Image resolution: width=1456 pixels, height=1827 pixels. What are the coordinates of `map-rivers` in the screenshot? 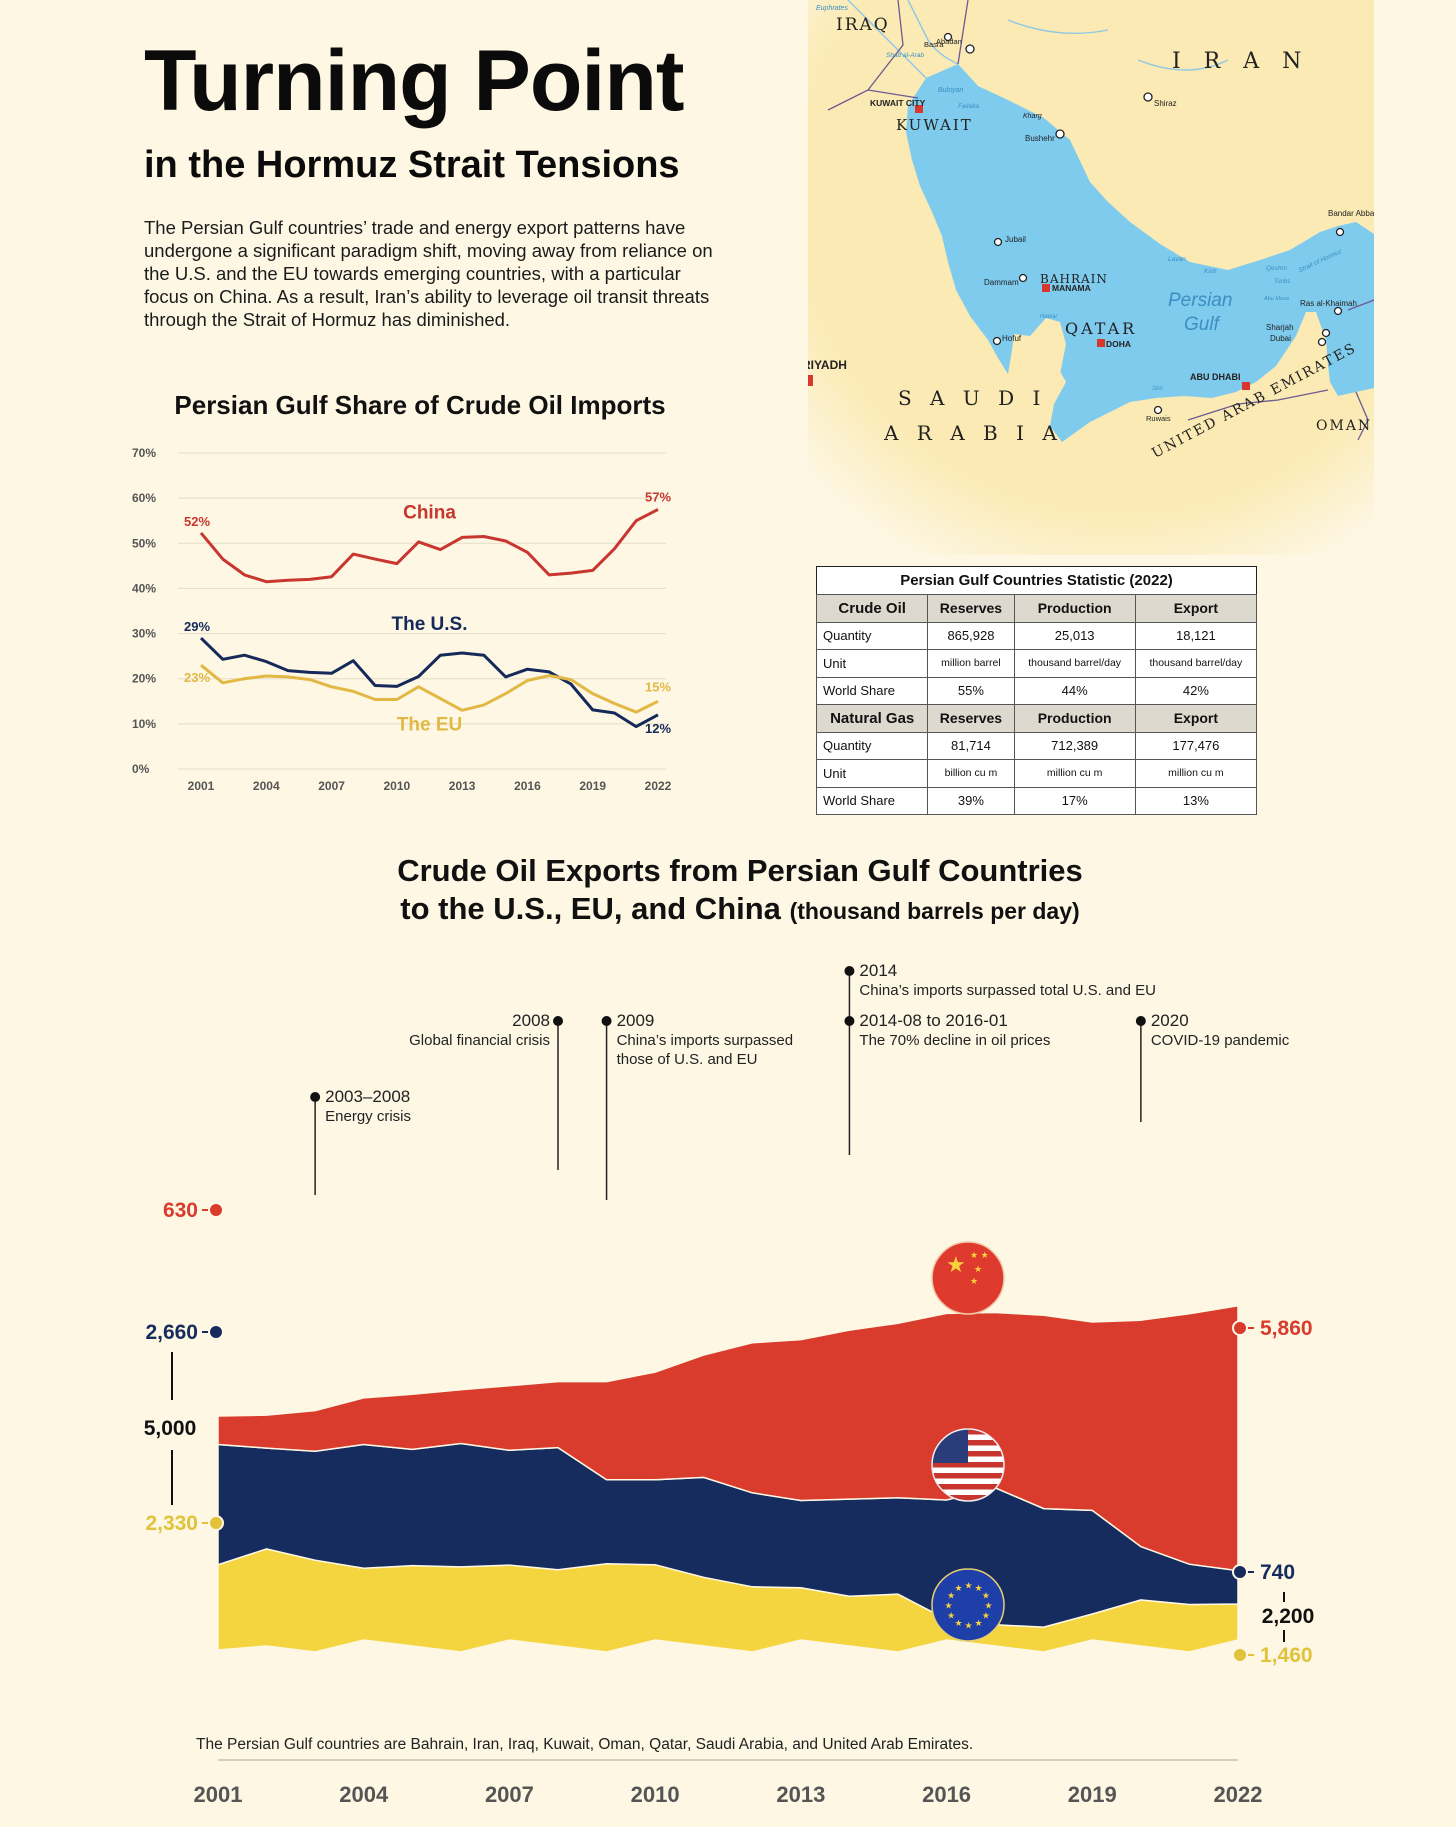 It's located at (1038, 39).